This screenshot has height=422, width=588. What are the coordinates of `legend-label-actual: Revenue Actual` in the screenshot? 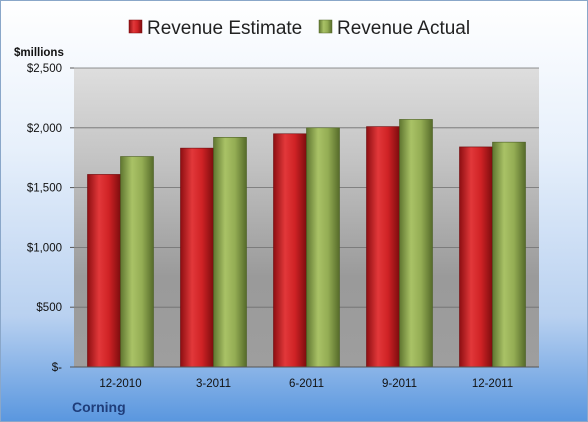 It's located at (403, 28).